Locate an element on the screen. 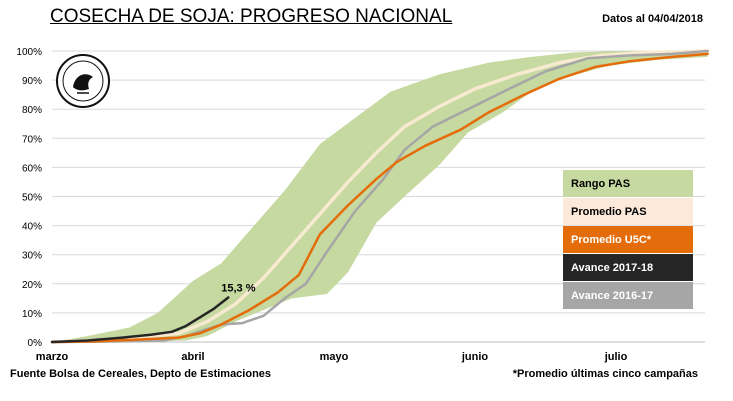 Image resolution: width=733 pixels, height=401 pixels. legend-item: Rango PAS is located at coordinates (628, 183).